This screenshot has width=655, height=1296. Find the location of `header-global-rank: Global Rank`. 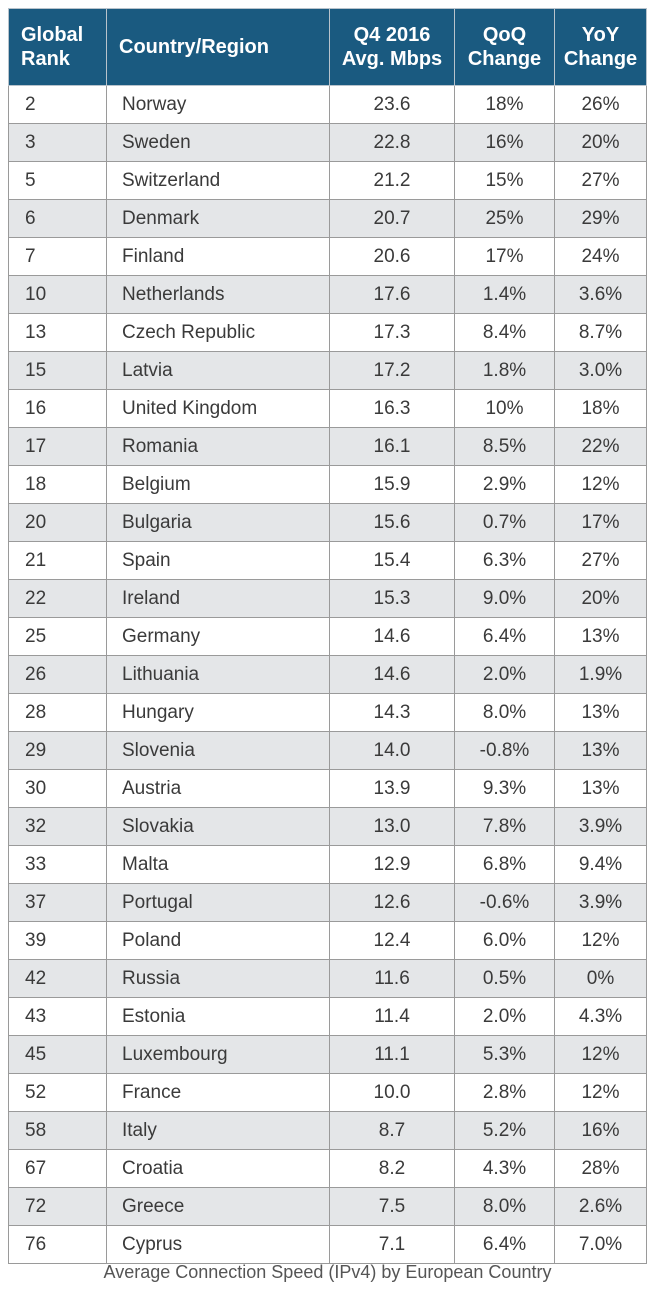

header-global-rank: Global Rank is located at coordinates (57, 47).